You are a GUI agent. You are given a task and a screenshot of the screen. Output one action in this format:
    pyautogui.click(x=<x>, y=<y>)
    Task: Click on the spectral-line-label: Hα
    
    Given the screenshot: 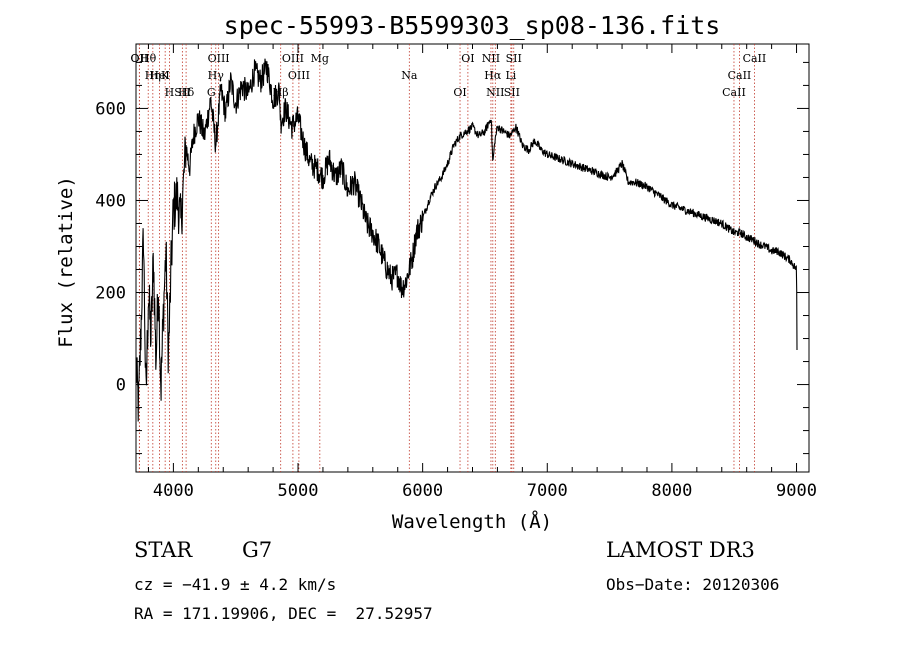 What is the action you would take?
    pyautogui.click(x=493, y=75)
    